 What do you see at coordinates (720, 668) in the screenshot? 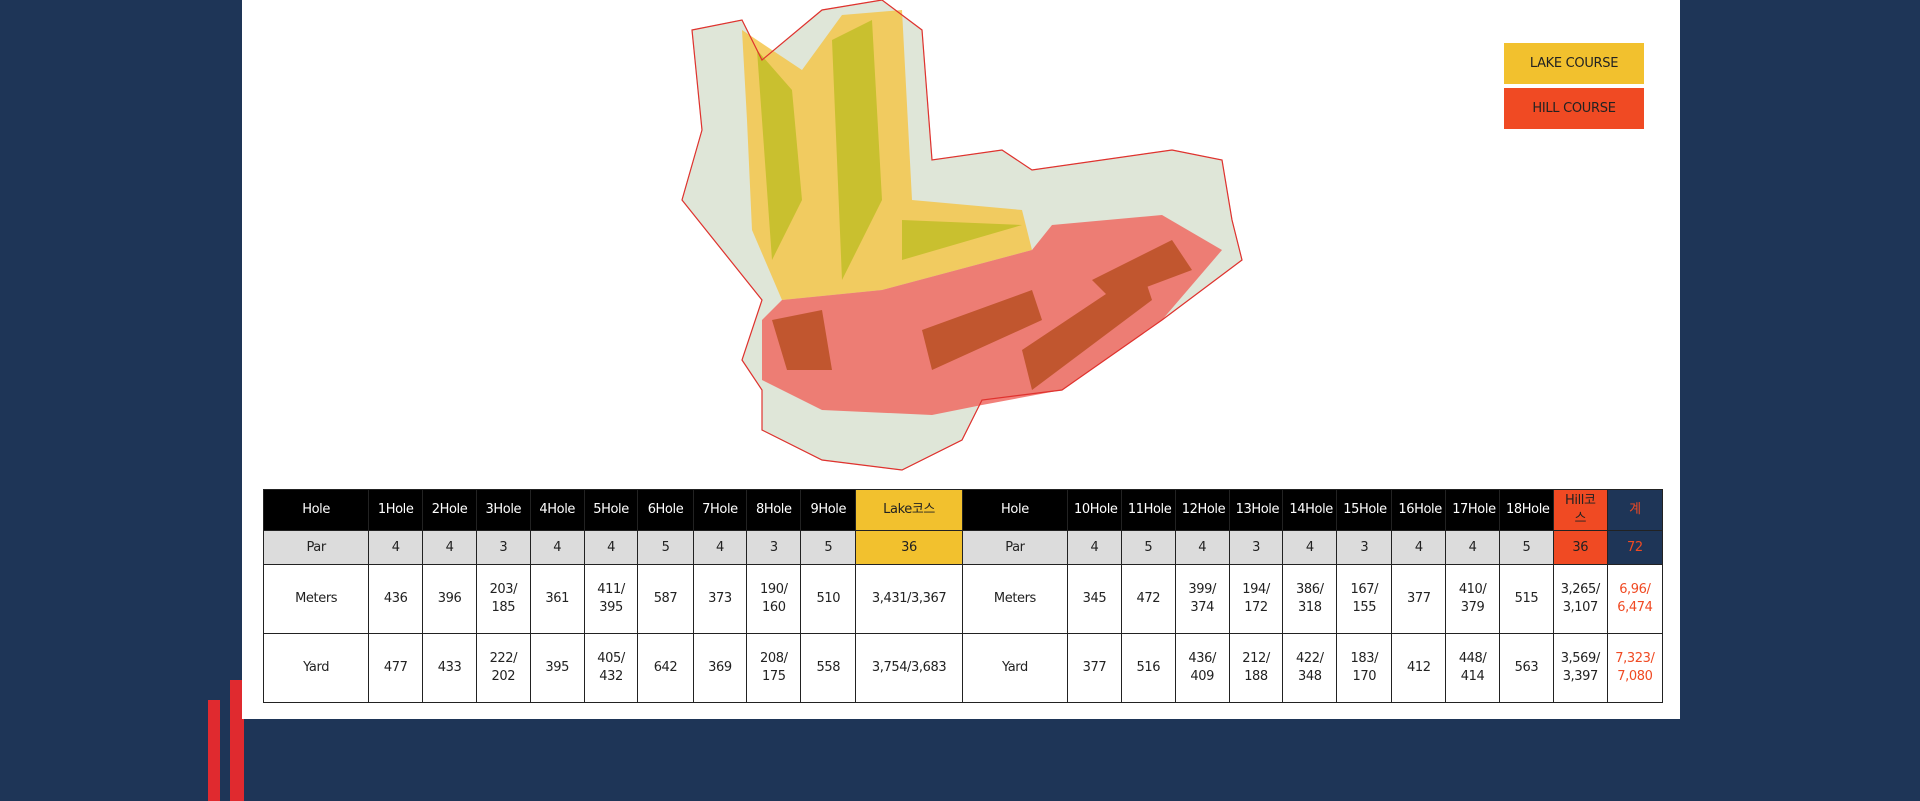
I see `table-cell: 369` at bounding box center [720, 668].